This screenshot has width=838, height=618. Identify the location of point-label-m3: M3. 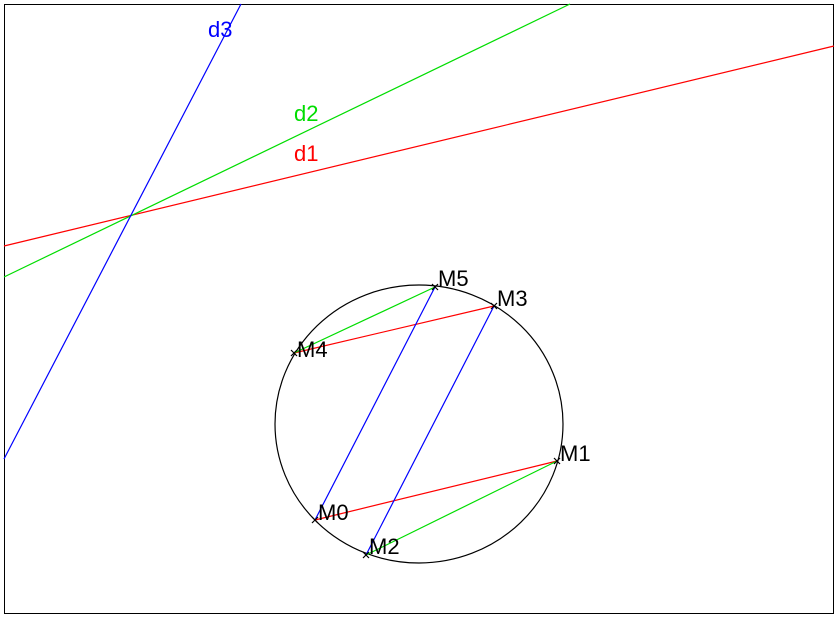
(512, 298).